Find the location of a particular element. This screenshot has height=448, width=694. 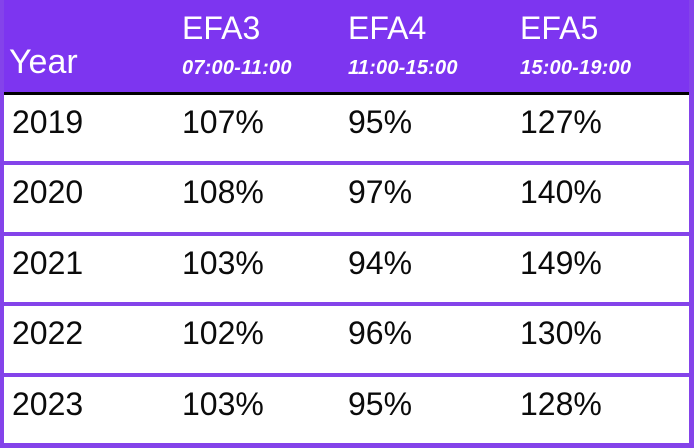

efa5-value-cell: 130% is located at coordinates (561, 333).